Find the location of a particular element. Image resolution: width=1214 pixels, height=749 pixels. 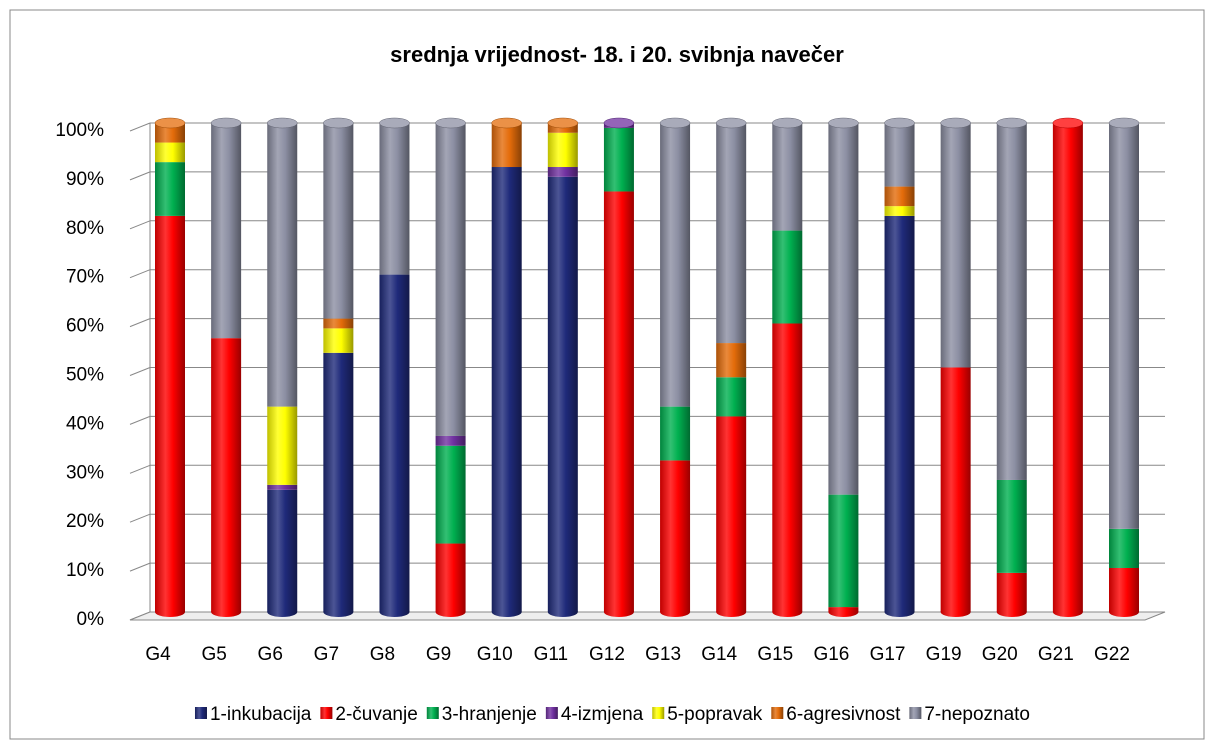

x-tick-label: G21 is located at coordinates (1056, 654).